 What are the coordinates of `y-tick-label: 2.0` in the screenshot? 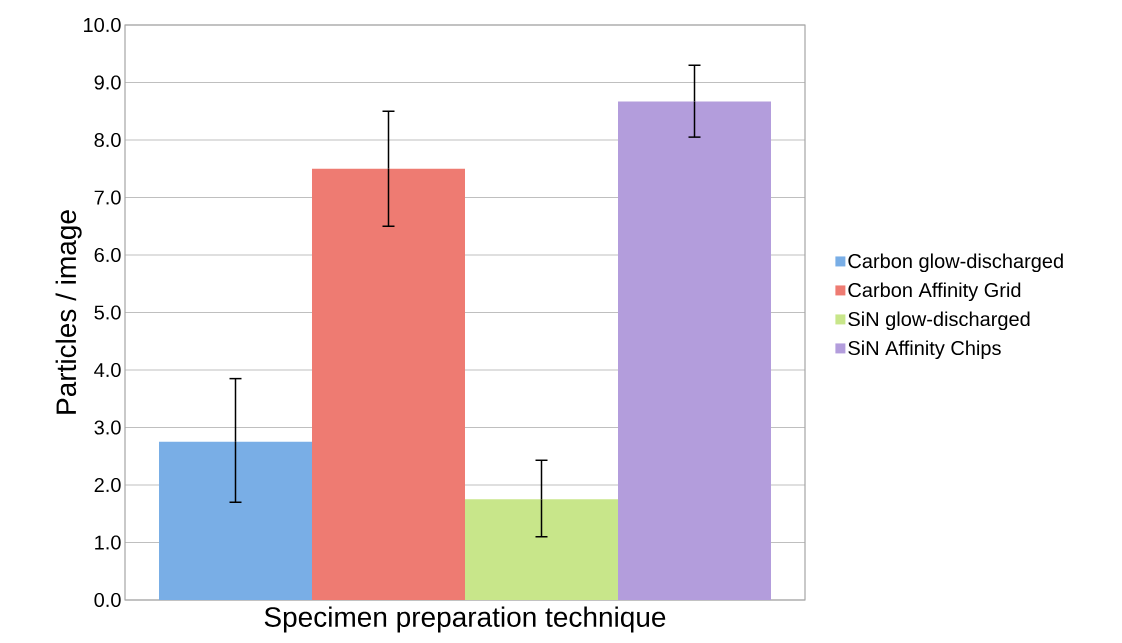 It's located at (107, 485).